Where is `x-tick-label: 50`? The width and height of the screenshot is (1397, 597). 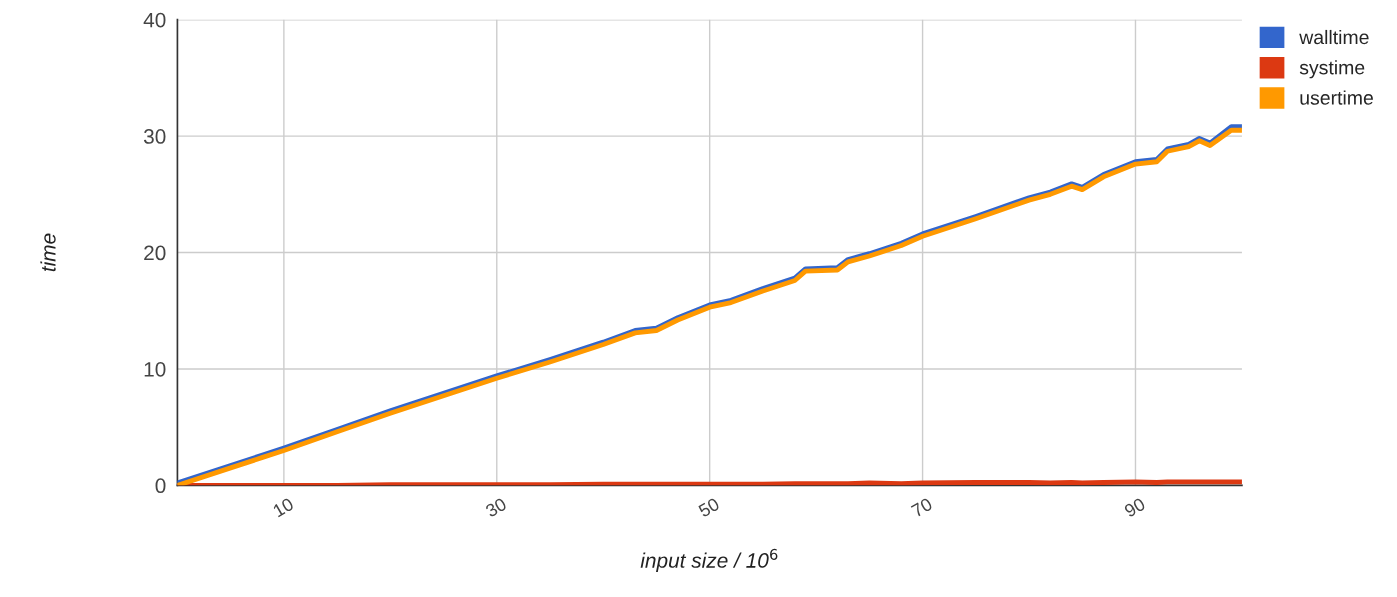
x-tick-label: 50 is located at coordinates (709, 507).